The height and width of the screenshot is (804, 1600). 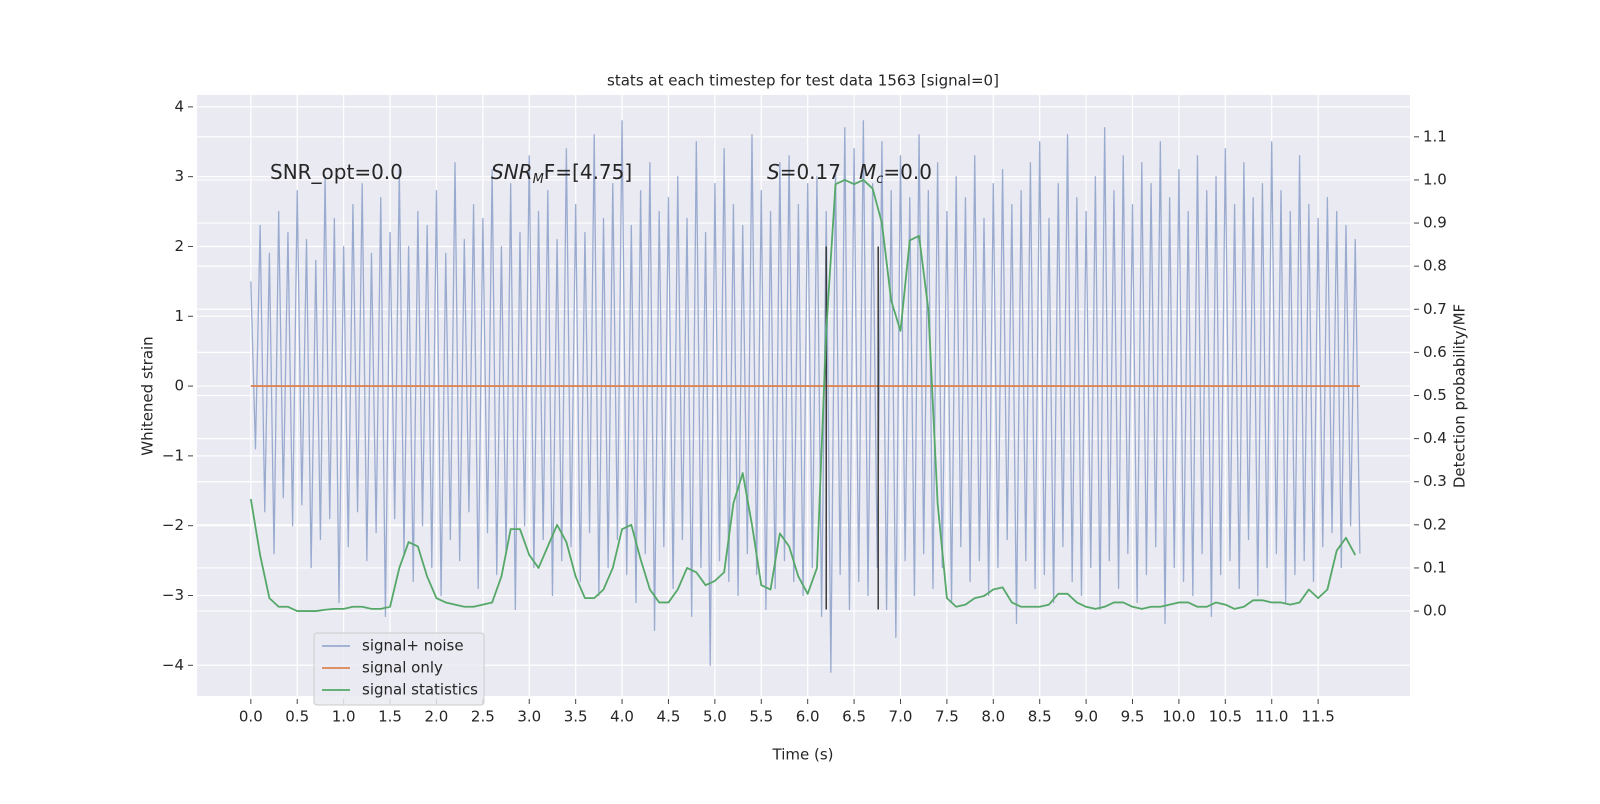 What do you see at coordinates (251, 717) in the screenshot?
I see `x-tick-label: 0.0` at bounding box center [251, 717].